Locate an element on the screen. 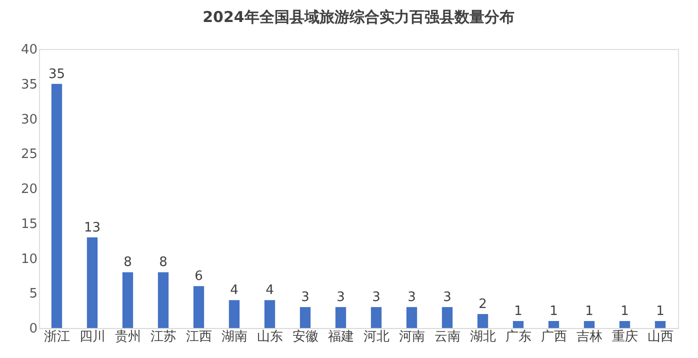  x-tick-label: 江苏 is located at coordinates (163, 337).